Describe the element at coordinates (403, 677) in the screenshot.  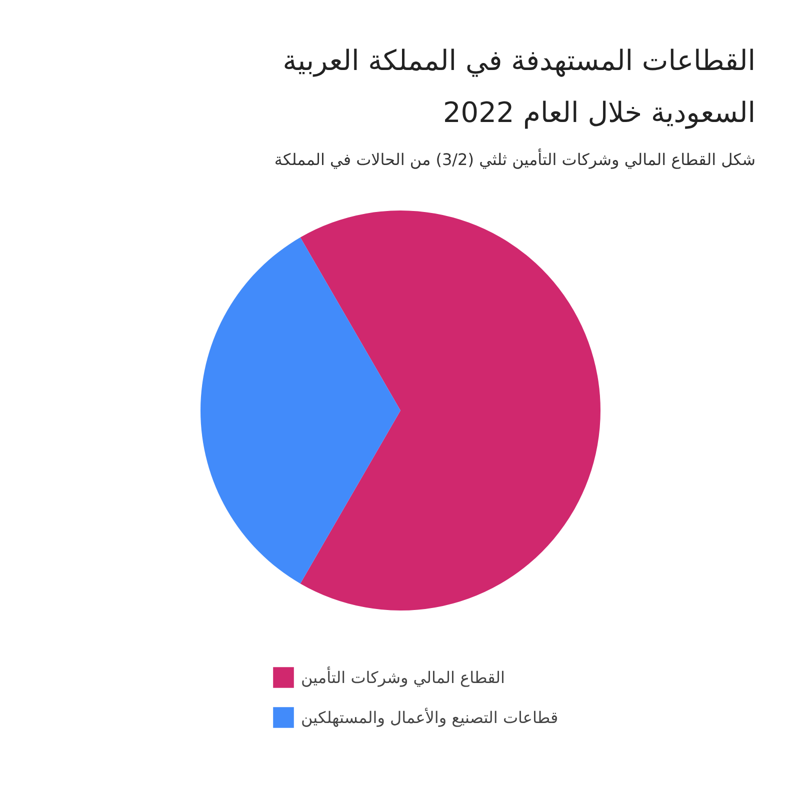
I see `legend-label: القطاع المالي وشركات التأمين` at that location.